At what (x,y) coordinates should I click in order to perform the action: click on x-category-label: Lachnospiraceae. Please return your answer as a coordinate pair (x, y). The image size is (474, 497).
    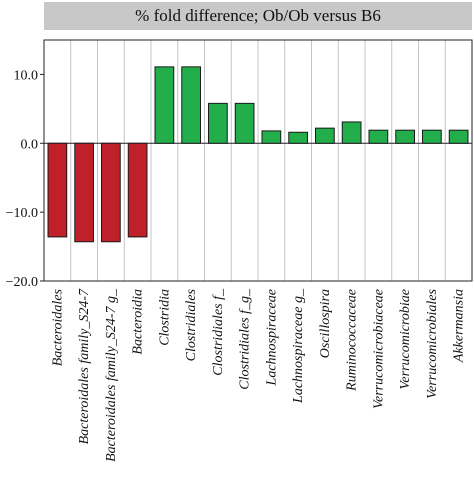
    Looking at the image, I should click on (271, 337).